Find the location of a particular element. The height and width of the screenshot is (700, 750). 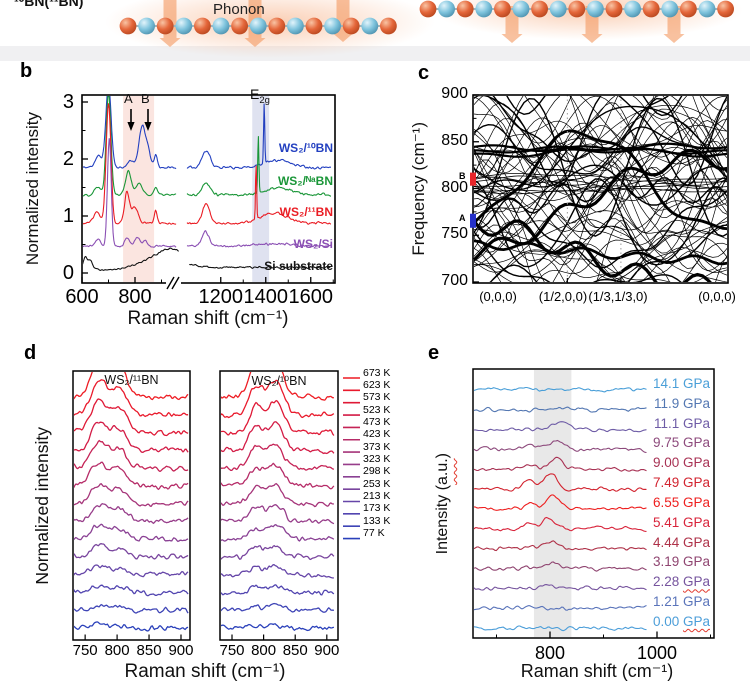

annotation-arrowhead-A is located at coordinates (131, 126).